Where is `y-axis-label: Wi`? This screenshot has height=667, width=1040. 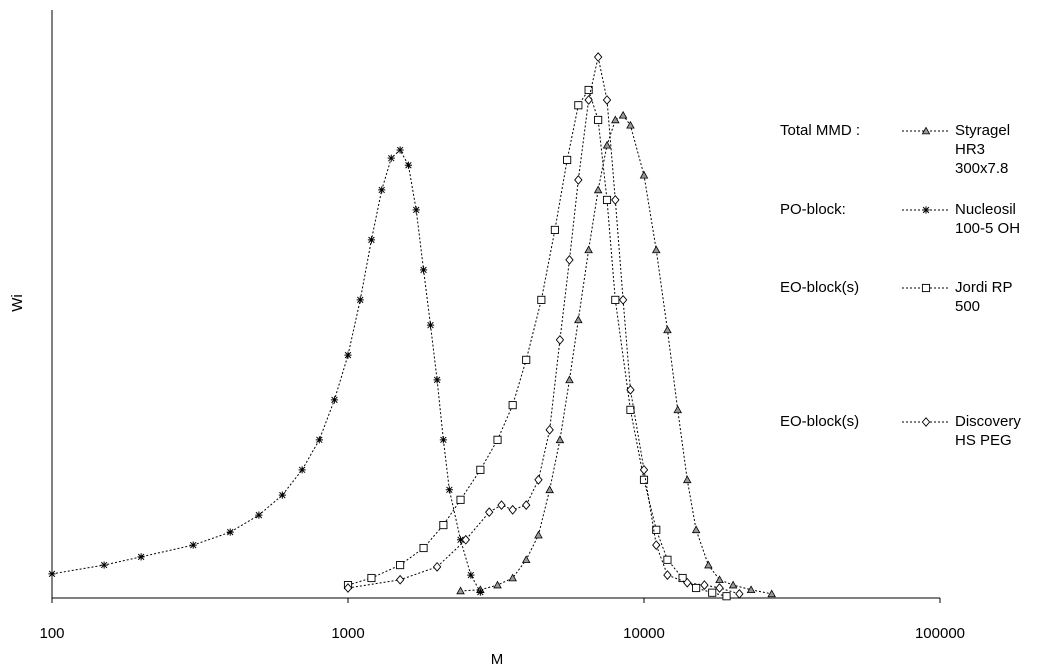
y-axis-label: Wi is located at coordinates (17, 303).